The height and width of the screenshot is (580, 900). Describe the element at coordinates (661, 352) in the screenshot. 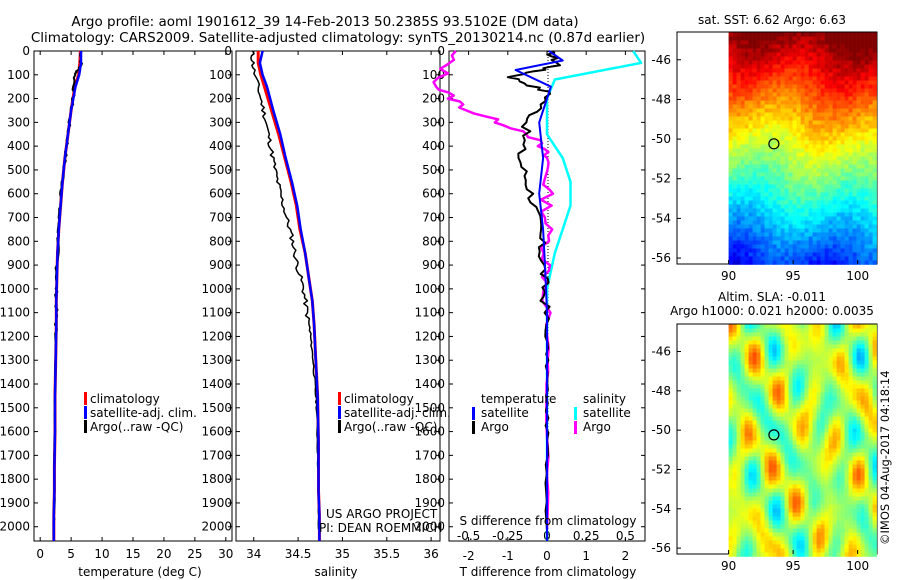

I see `lat-tick-label: -46` at that location.